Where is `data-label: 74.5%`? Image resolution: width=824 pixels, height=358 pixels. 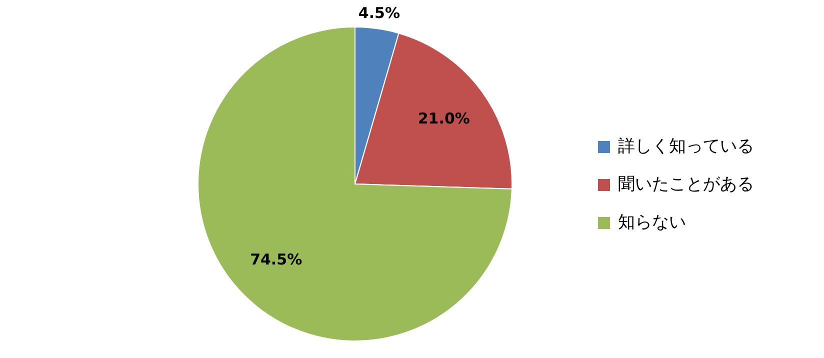 data-label: 74.5% is located at coordinates (276, 259).